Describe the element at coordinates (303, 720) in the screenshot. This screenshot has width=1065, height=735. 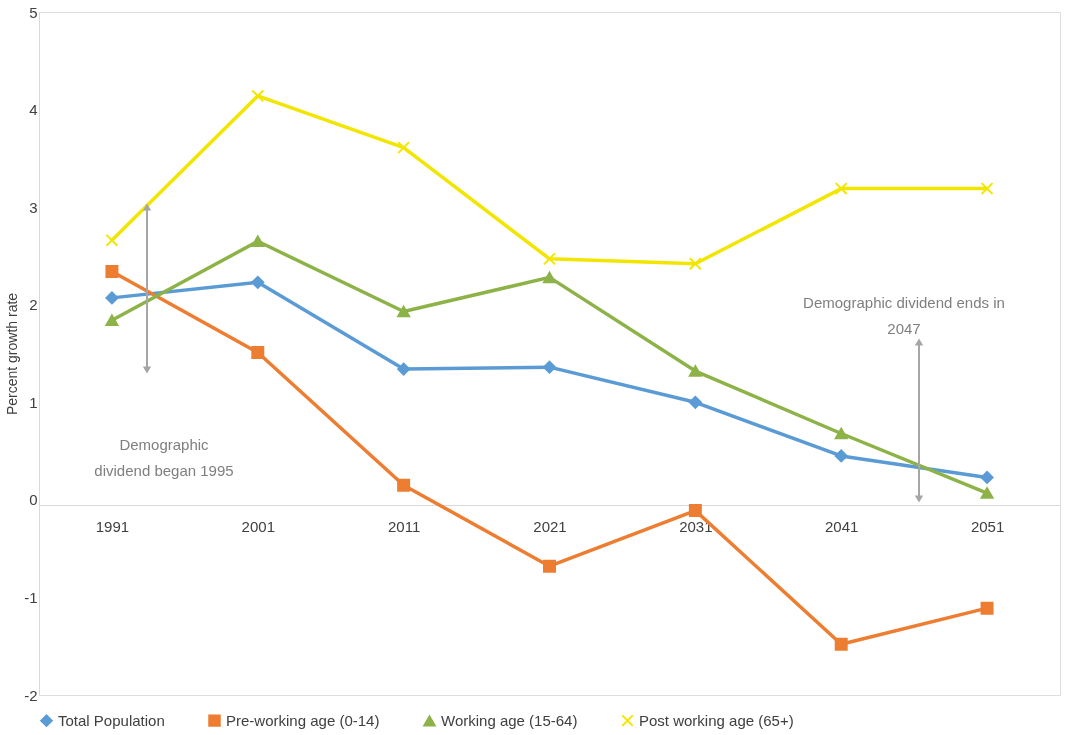
I see `legend-label: Pre-working age (0-14)` at that location.